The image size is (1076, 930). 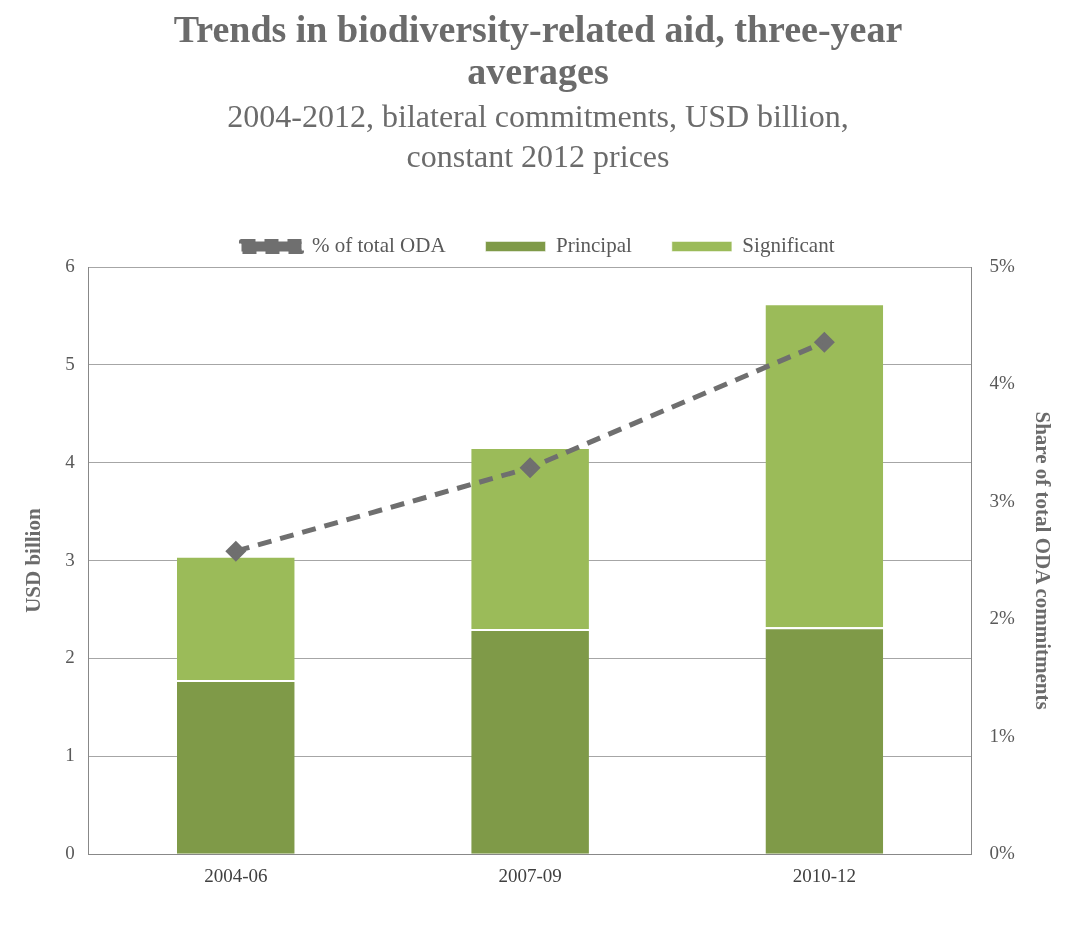 What do you see at coordinates (70, 265) in the screenshot?
I see `y-tick-label: 6` at bounding box center [70, 265].